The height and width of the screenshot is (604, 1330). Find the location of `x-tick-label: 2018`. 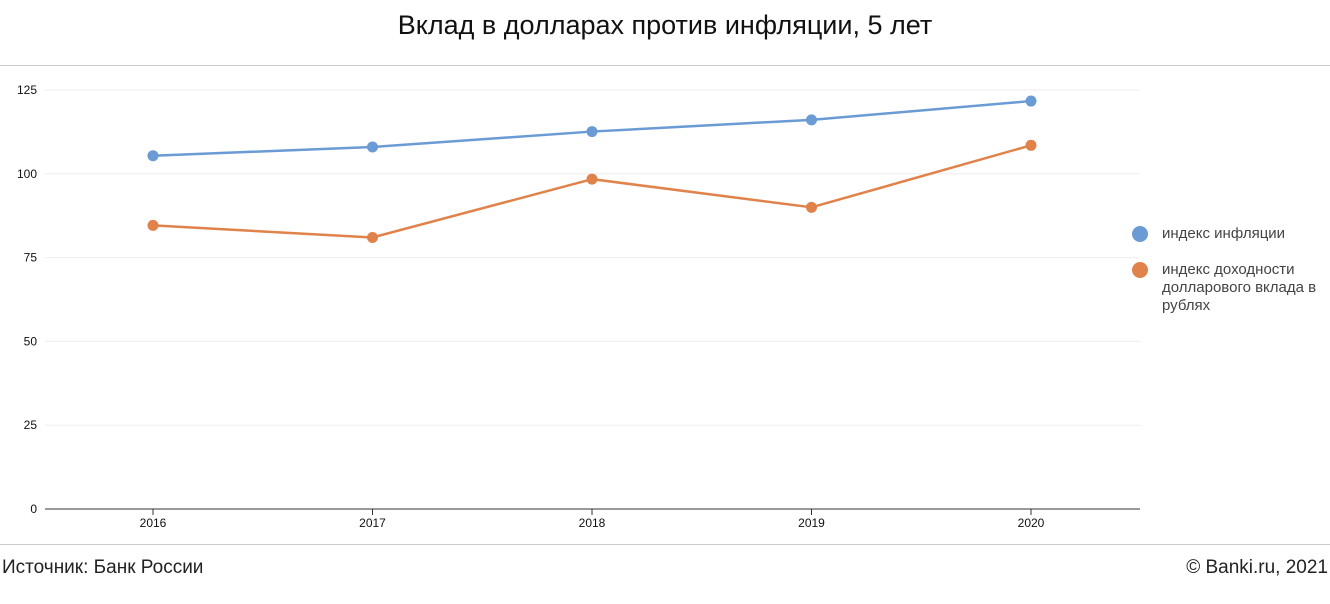

x-tick-label: 2018 is located at coordinates (592, 523).